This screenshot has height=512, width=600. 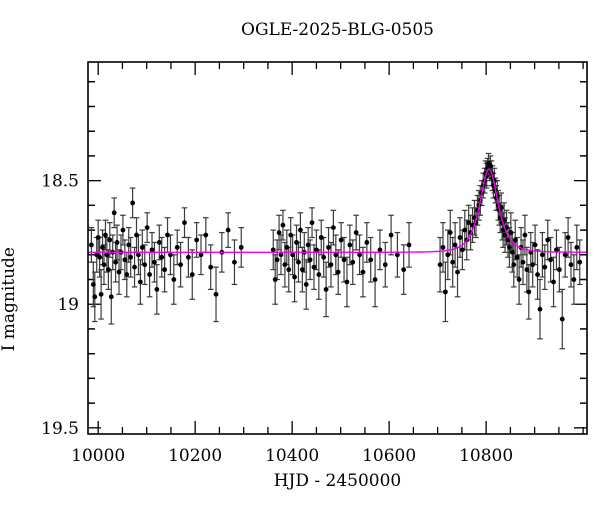 What do you see at coordinates (60, 429) in the screenshot?
I see `y-tick-label: 19.5` at bounding box center [60, 429].